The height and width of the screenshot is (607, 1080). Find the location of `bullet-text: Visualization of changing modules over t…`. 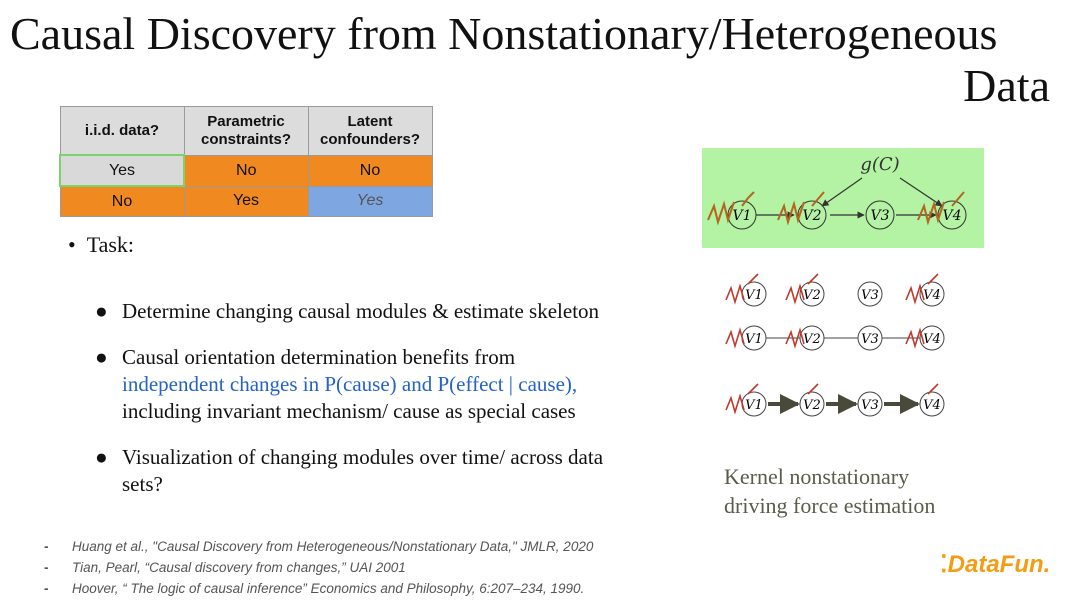

bullet-text: Visualization of changing modules over t… is located at coordinates (363, 470).